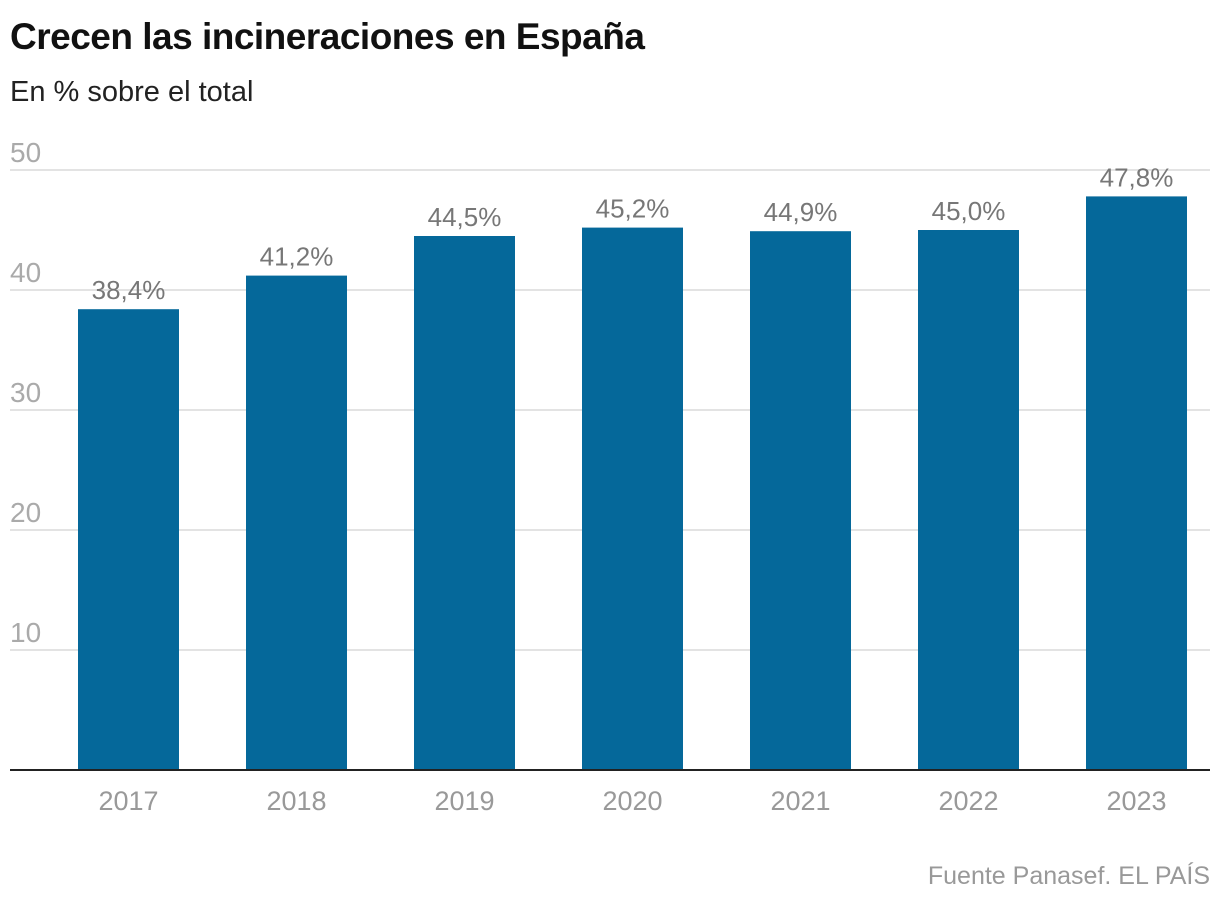 The width and height of the screenshot is (1220, 906). Describe the element at coordinates (25, 392) in the screenshot. I see `y-tick-label: 30` at that location.